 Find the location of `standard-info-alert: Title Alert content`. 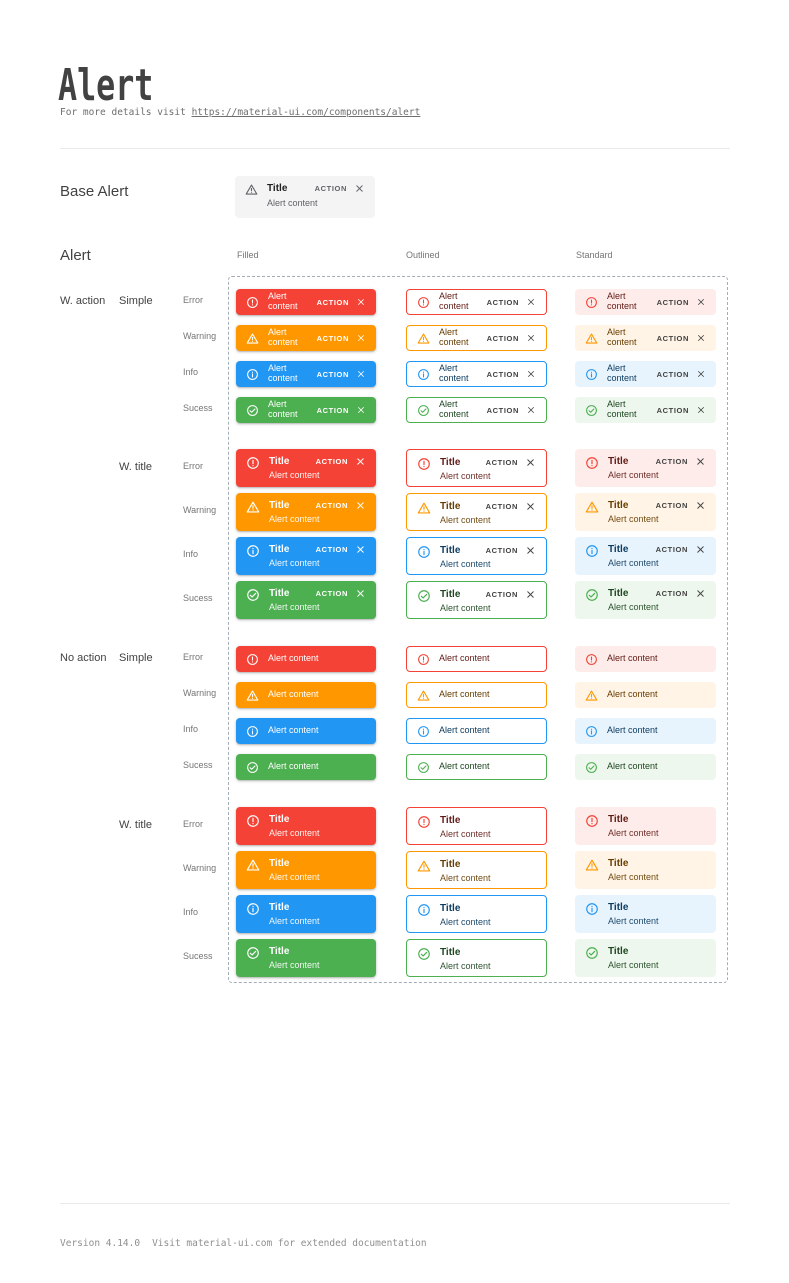

standard-info-alert: Title Alert content is located at coordinates (645, 914).